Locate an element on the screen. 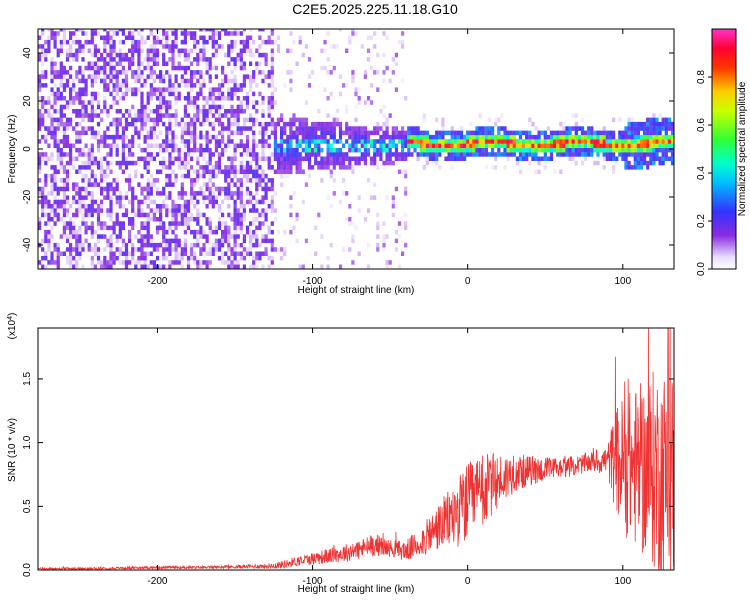  y-tick-label: 20 is located at coordinates (27, 101).